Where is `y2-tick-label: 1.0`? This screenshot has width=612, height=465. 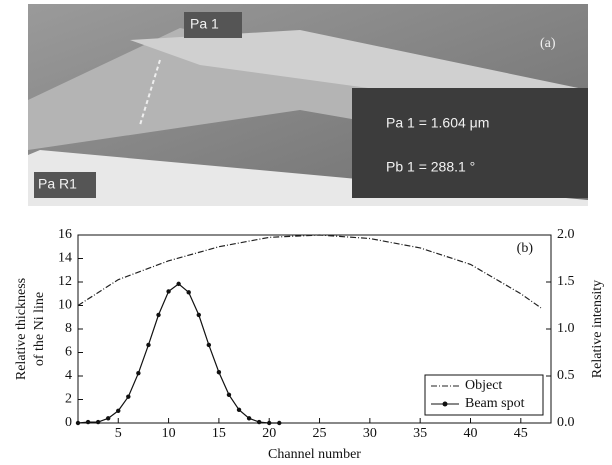
y2-tick-label: 1.0 is located at coordinates (566, 328).